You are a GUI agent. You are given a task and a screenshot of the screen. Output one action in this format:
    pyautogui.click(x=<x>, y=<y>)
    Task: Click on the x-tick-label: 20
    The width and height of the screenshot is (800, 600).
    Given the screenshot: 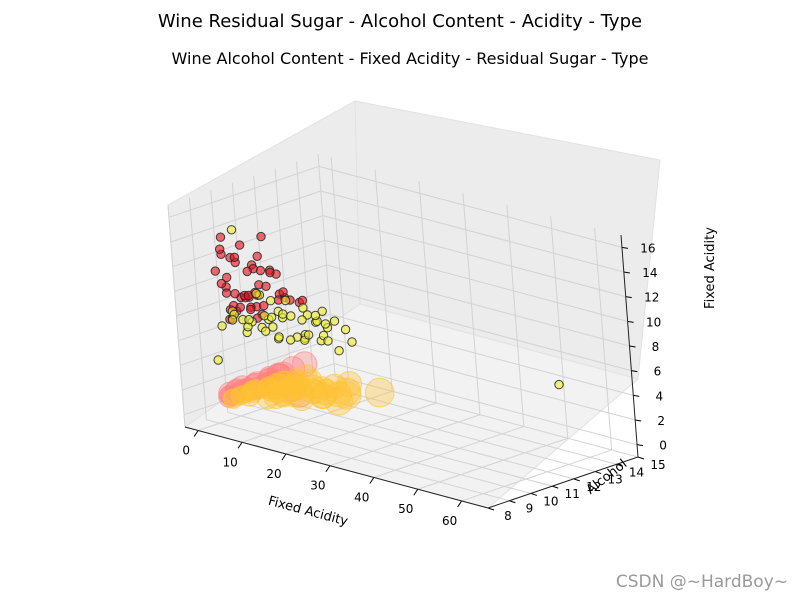 What is the action you would take?
    pyautogui.click(x=273, y=474)
    